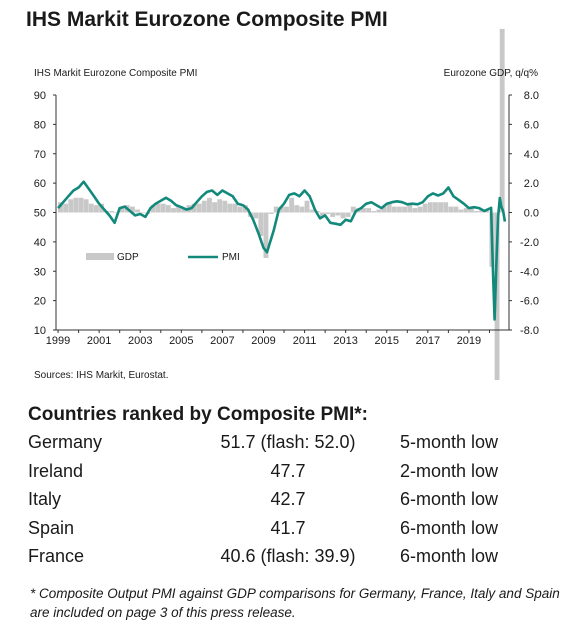 The width and height of the screenshot is (578, 629). I want to click on x-tick-label: 2003, so click(140, 341).